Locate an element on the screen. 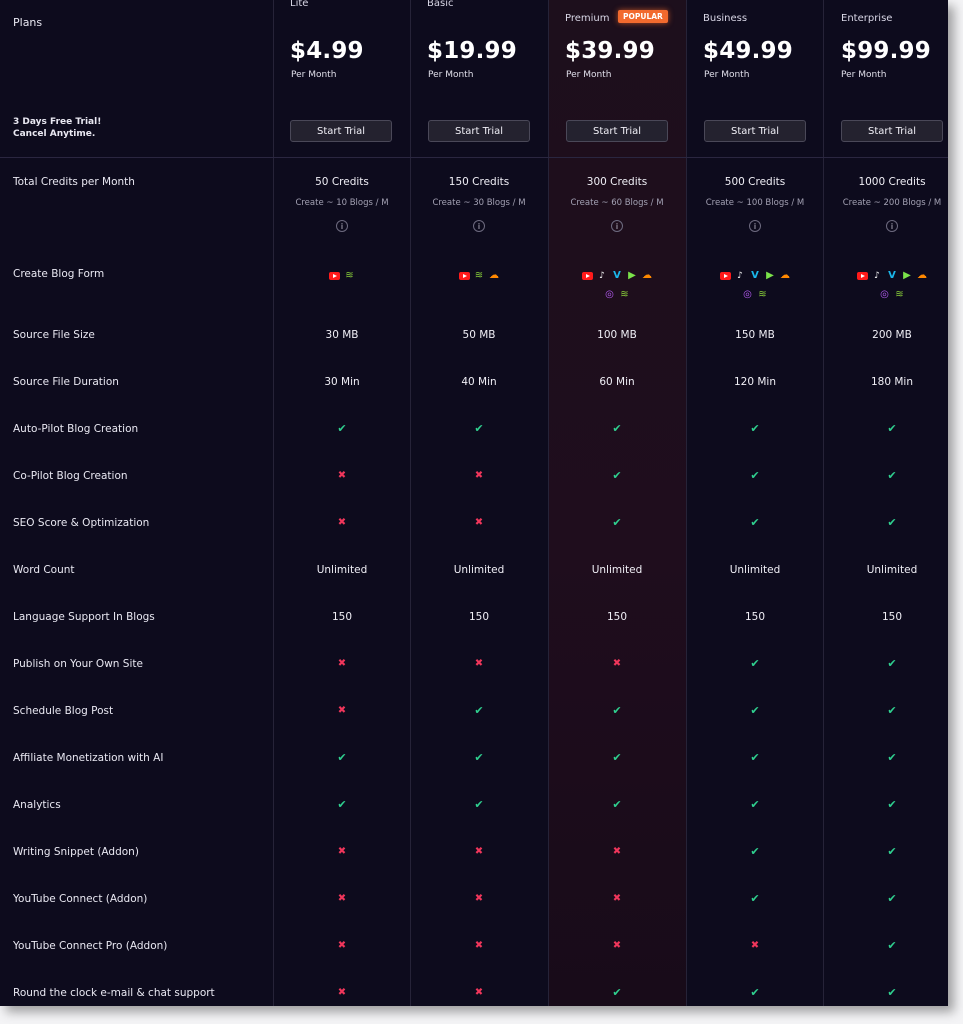  plan-price-premium: $39.99 is located at coordinates (610, 51).